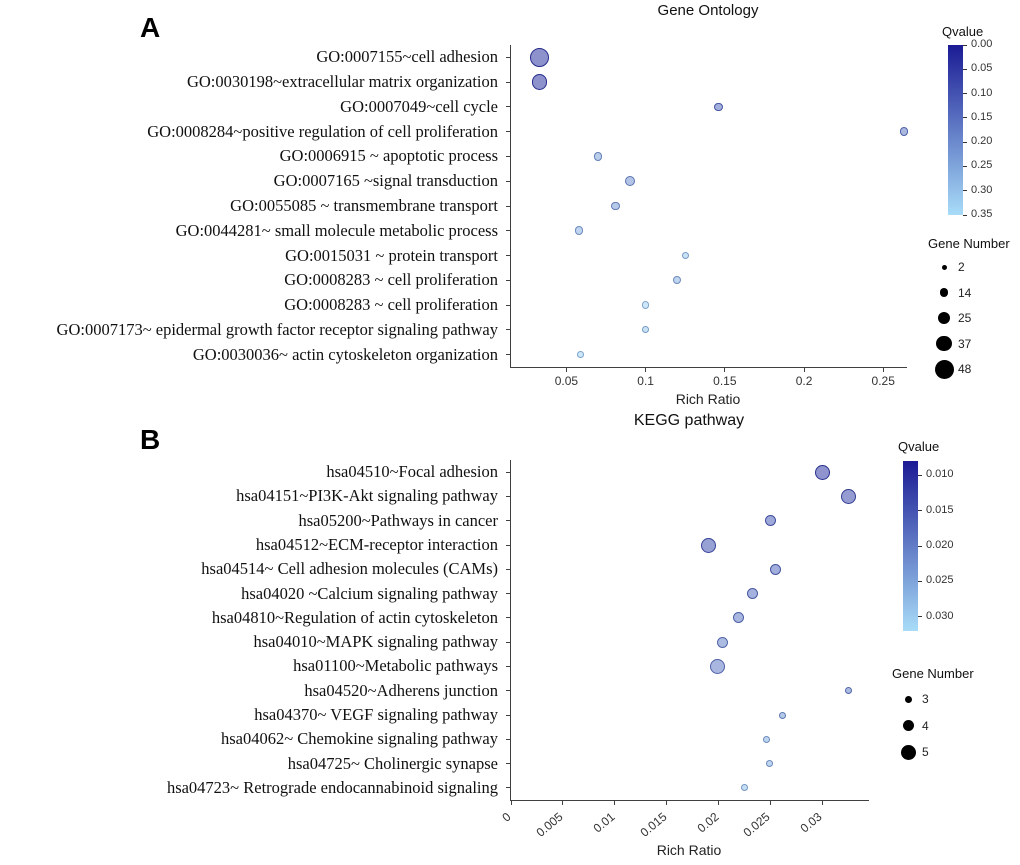 This screenshot has width=1020, height=865. Describe the element at coordinates (965, 343) in the screenshot. I see `size-legend-label: 37` at that location.